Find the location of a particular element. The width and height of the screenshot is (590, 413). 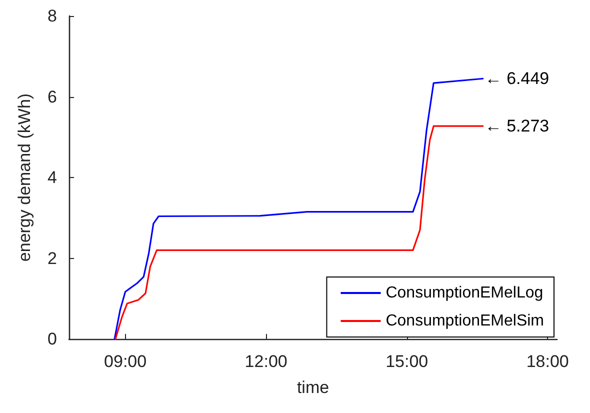

annotation: ← 5.273 is located at coordinates (517, 126).